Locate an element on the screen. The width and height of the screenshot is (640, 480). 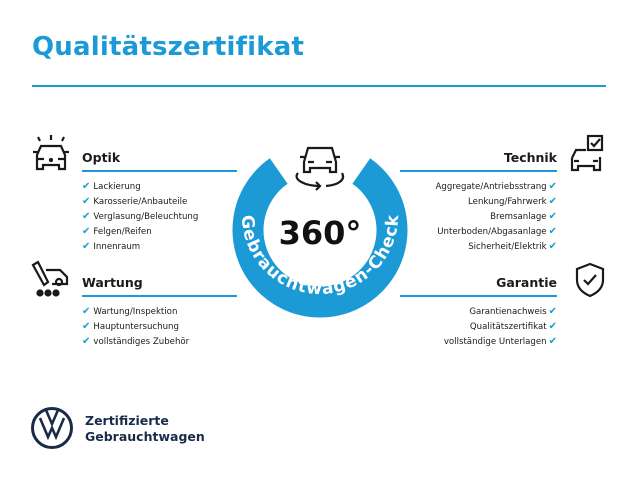
shield-check-icon is located at coordinates (590, 280).